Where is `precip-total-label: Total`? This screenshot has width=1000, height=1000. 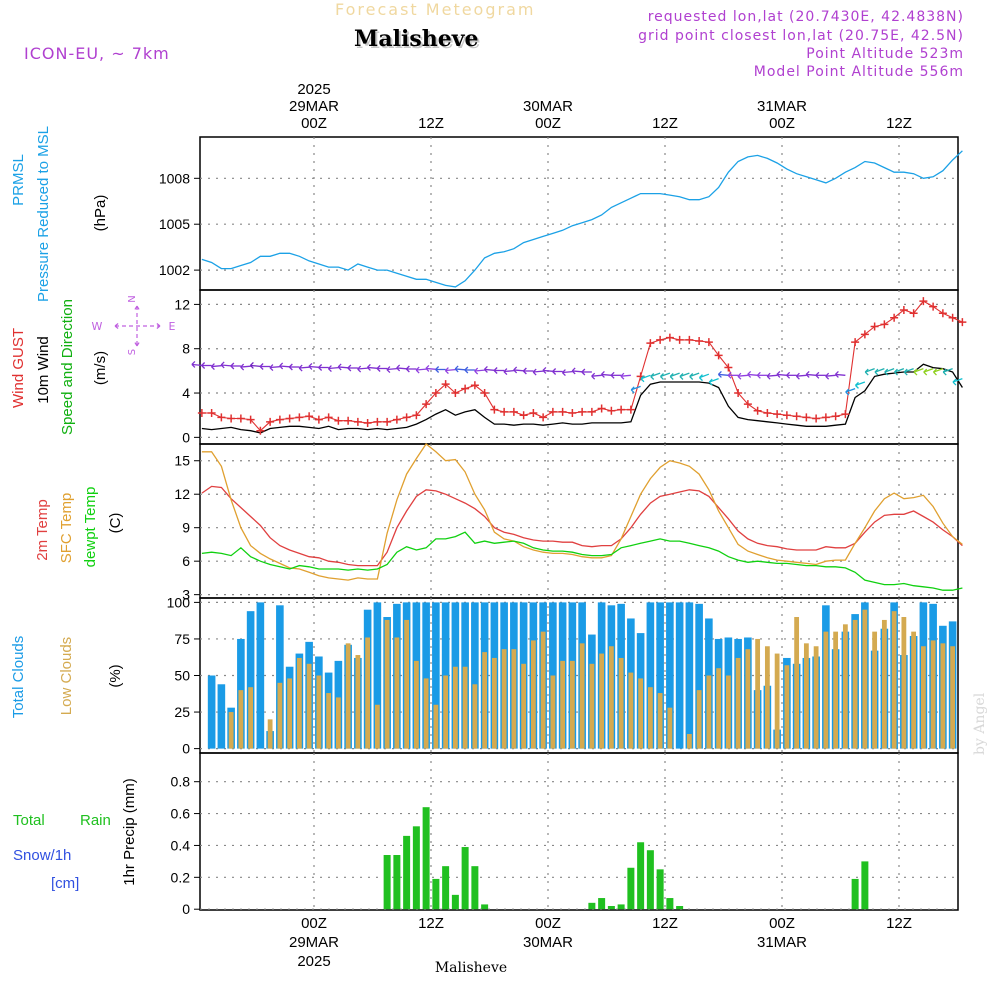
precip-total-label: Total is located at coordinates (29, 820).